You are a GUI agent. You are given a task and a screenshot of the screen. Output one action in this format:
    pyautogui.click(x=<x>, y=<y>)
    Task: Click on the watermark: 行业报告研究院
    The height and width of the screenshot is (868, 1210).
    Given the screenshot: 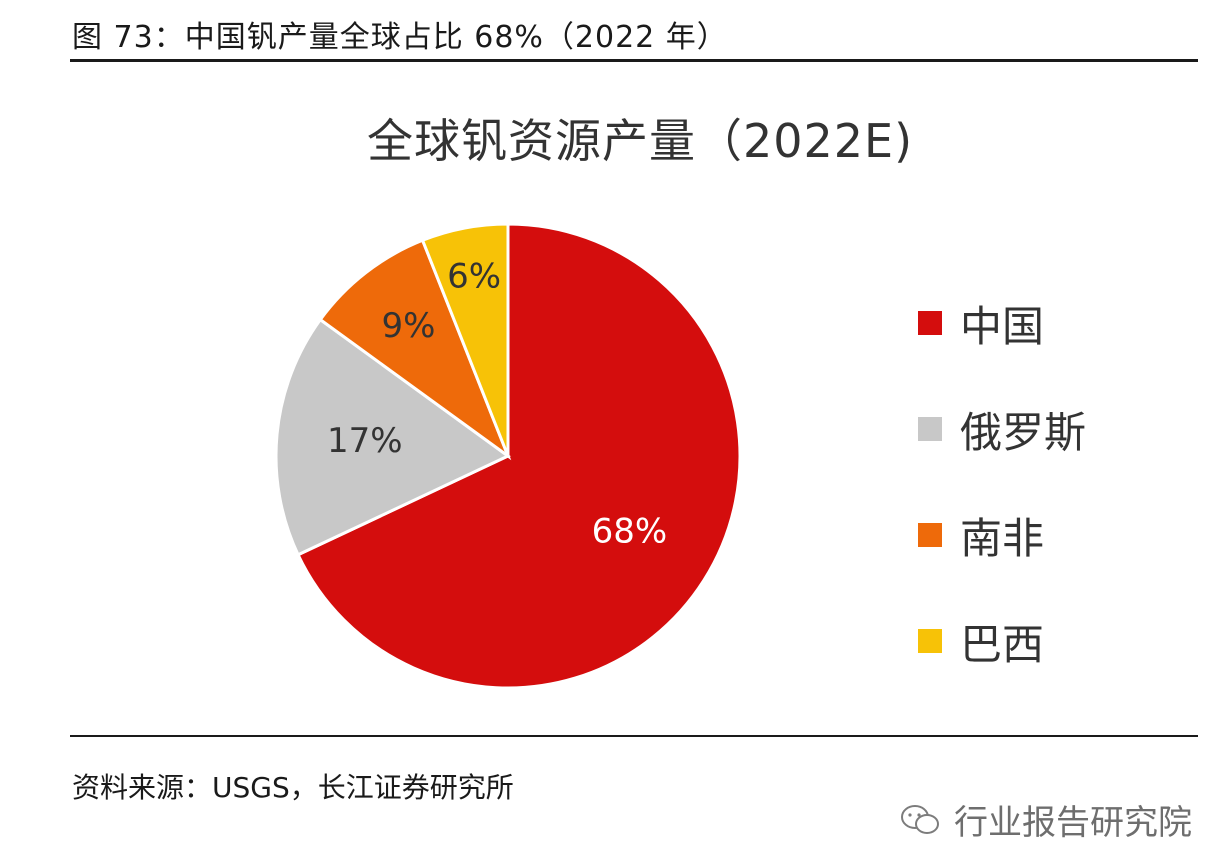 What is the action you would take?
    pyautogui.click(x=1046, y=819)
    